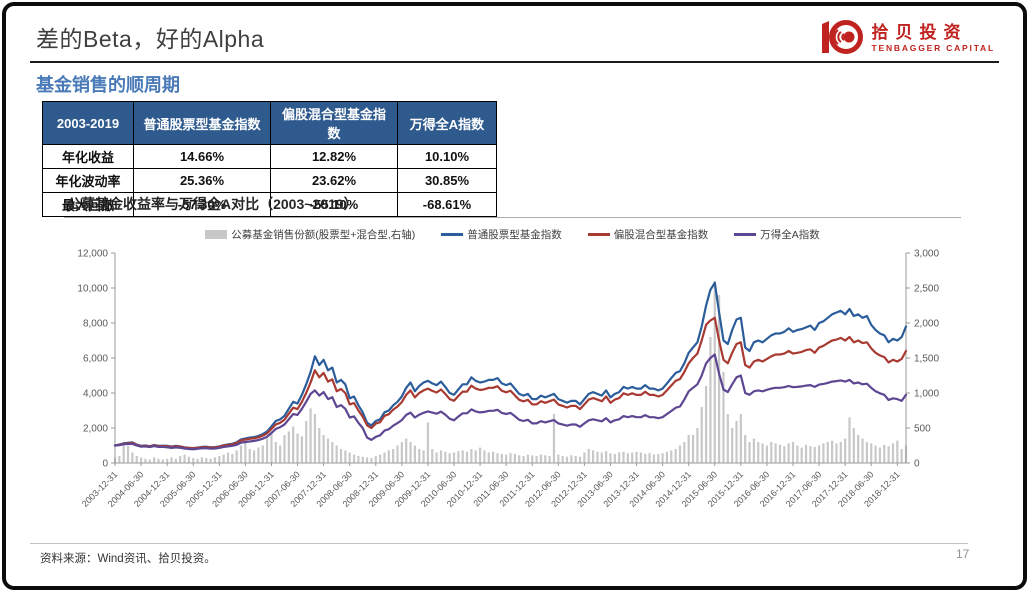 The width and height of the screenshot is (1029, 592). What do you see at coordinates (933, 38) in the screenshot?
I see `logo-text: 拾贝投资 TENBAGGER CAPITAL` at bounding box center [933, 38].